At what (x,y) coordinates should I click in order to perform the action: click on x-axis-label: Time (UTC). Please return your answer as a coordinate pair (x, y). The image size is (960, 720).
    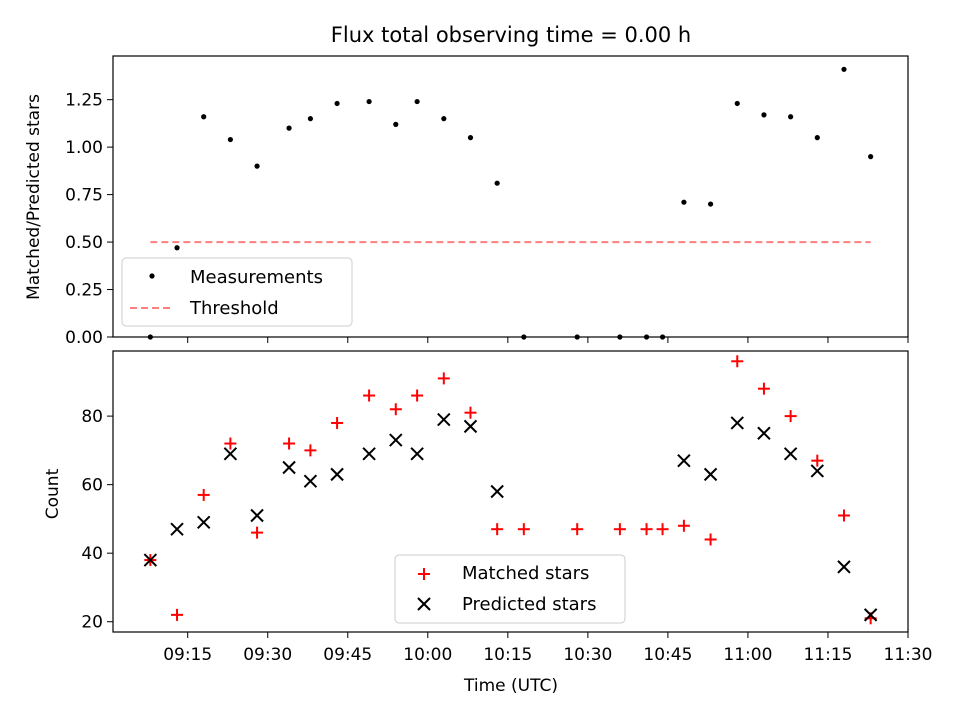
    Looking at the image, I should click on (510, 686).